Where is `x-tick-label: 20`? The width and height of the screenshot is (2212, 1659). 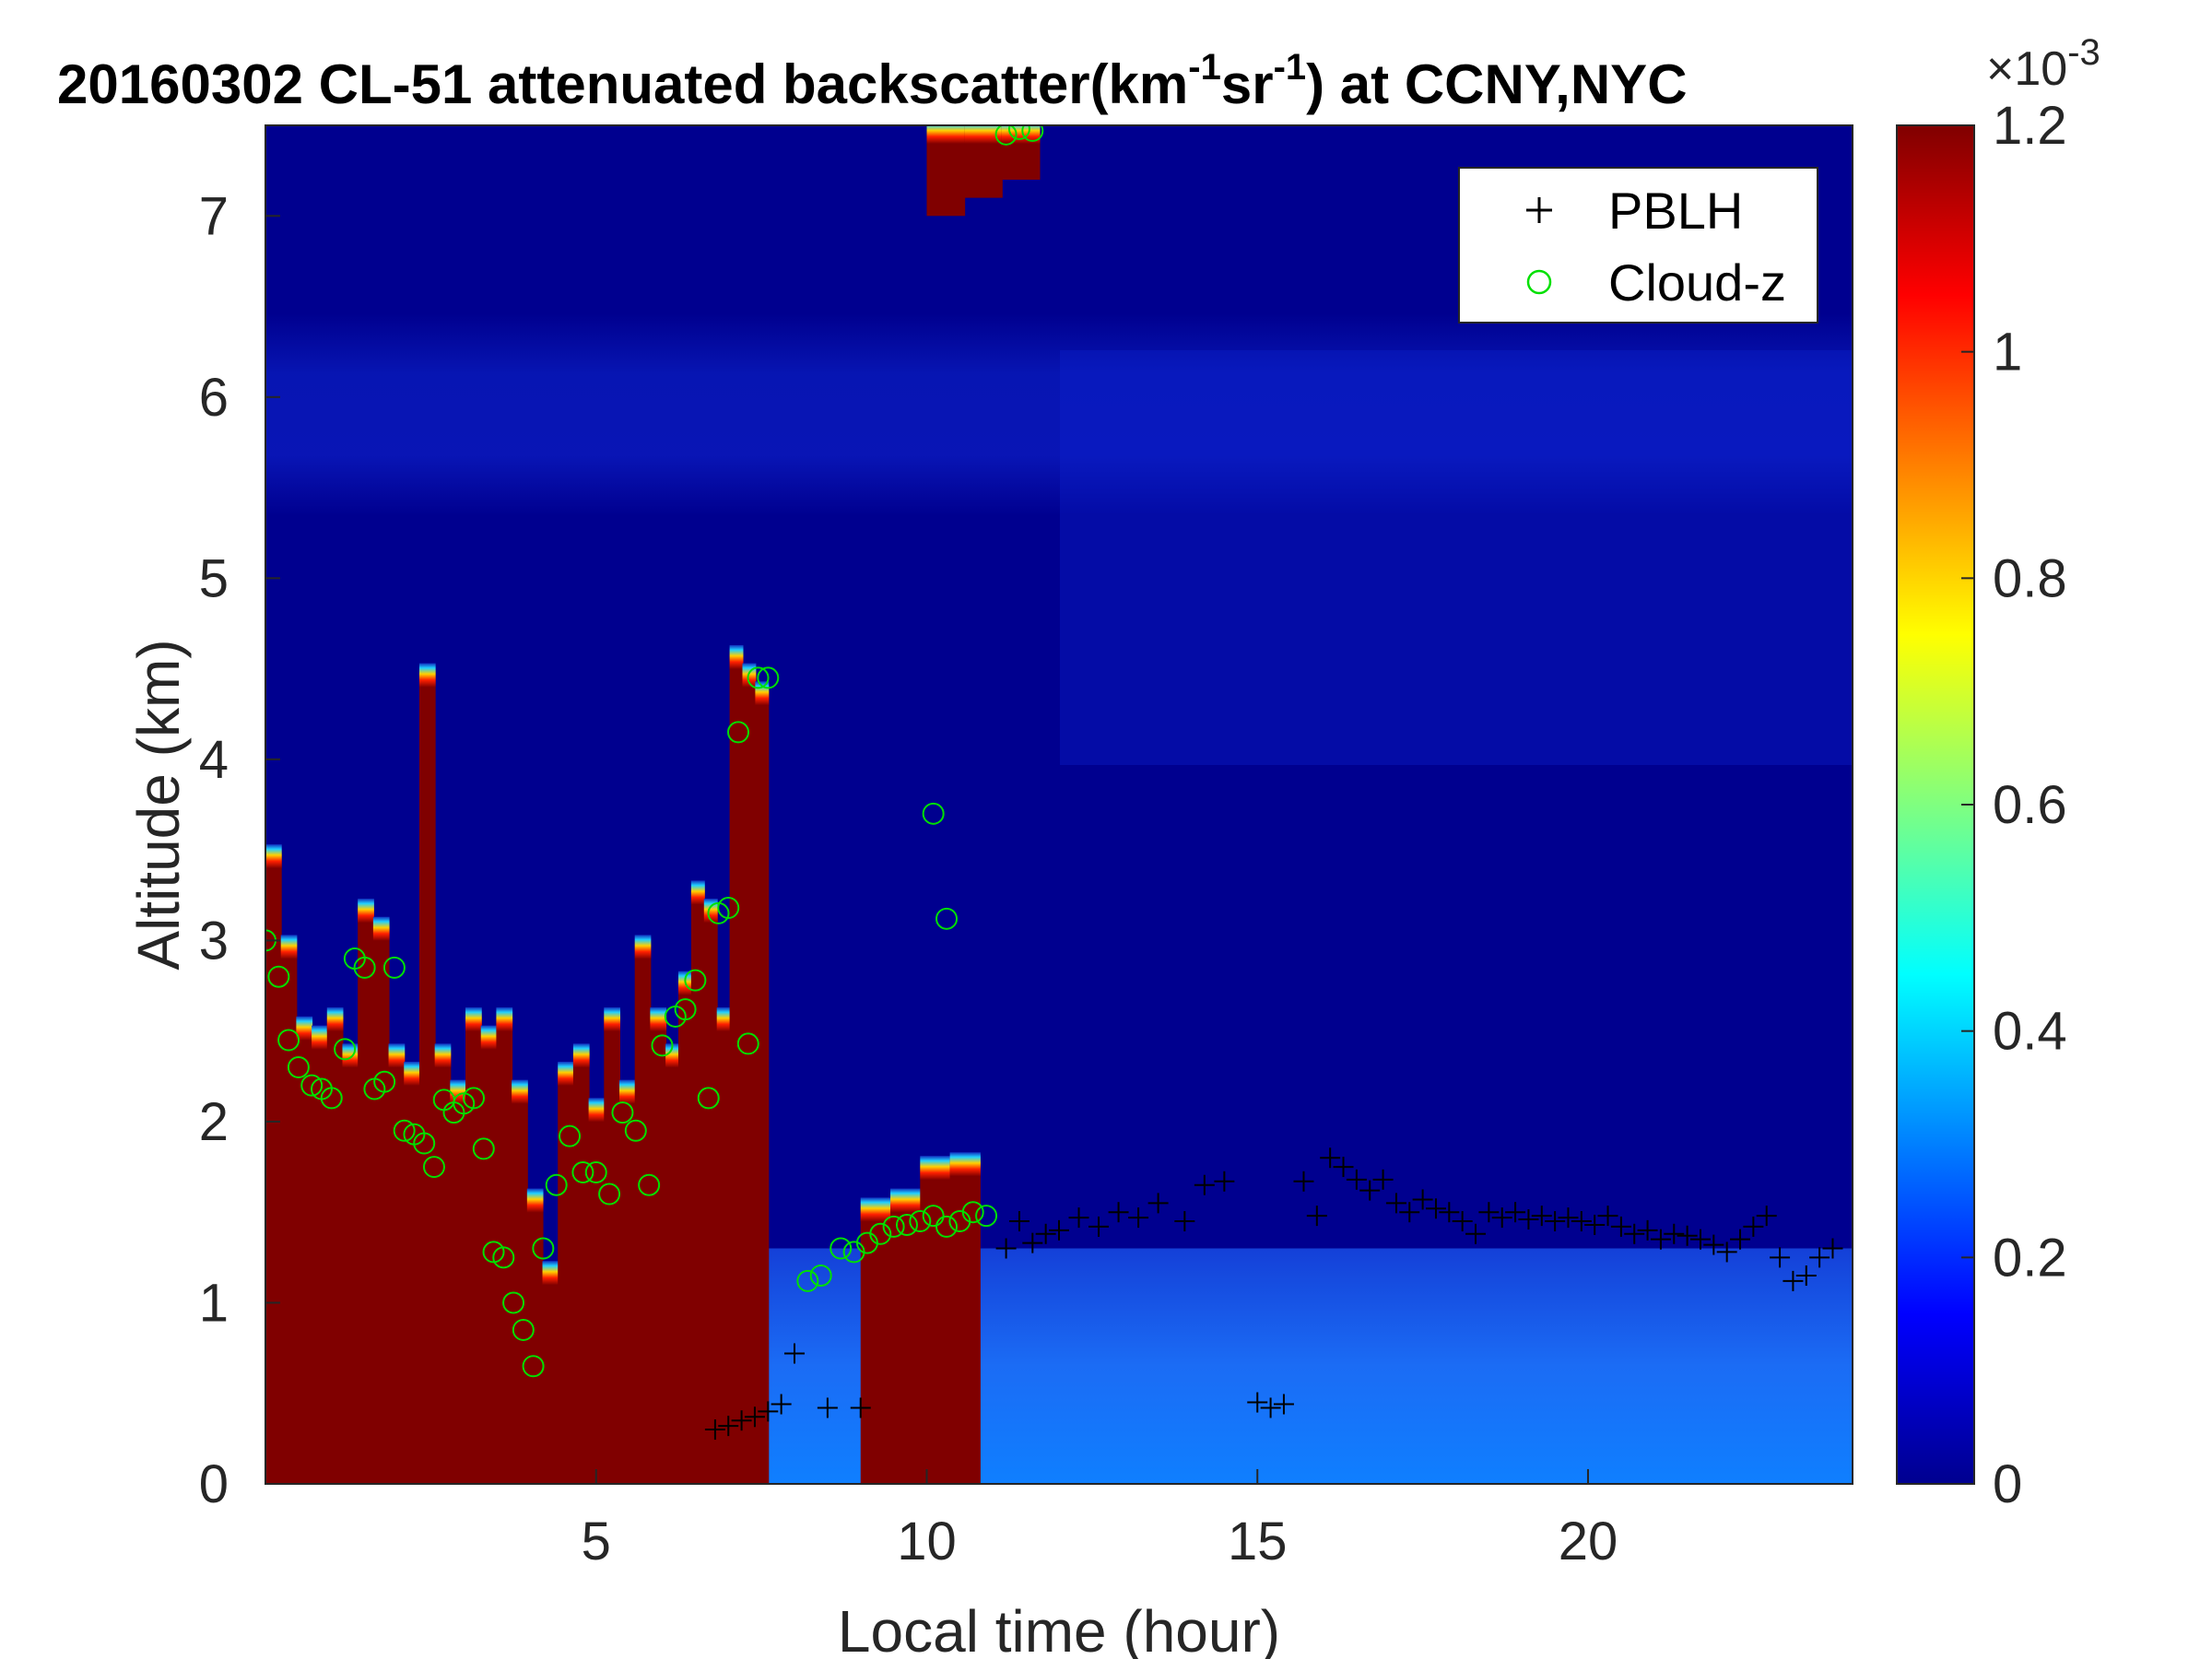
x-tick-label: 20 is located at coordinates (1588, 1541).